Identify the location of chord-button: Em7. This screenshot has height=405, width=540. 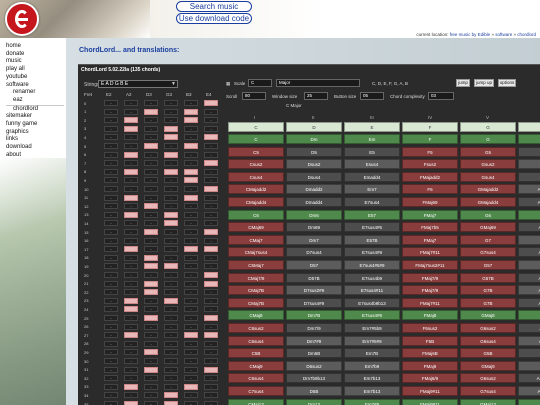
(372, 189).